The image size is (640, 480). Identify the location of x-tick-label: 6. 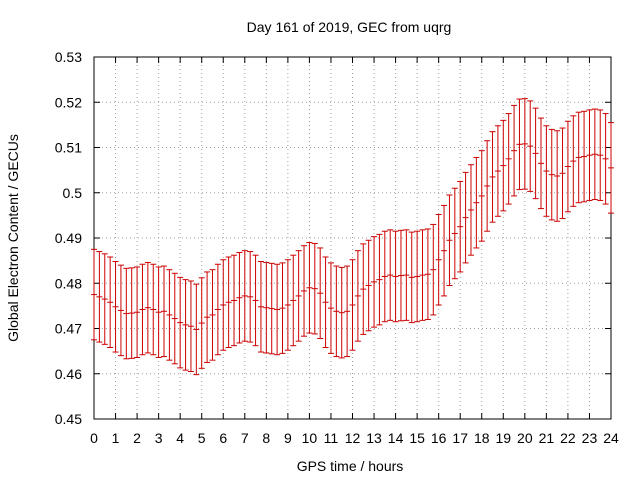
(223, 438).